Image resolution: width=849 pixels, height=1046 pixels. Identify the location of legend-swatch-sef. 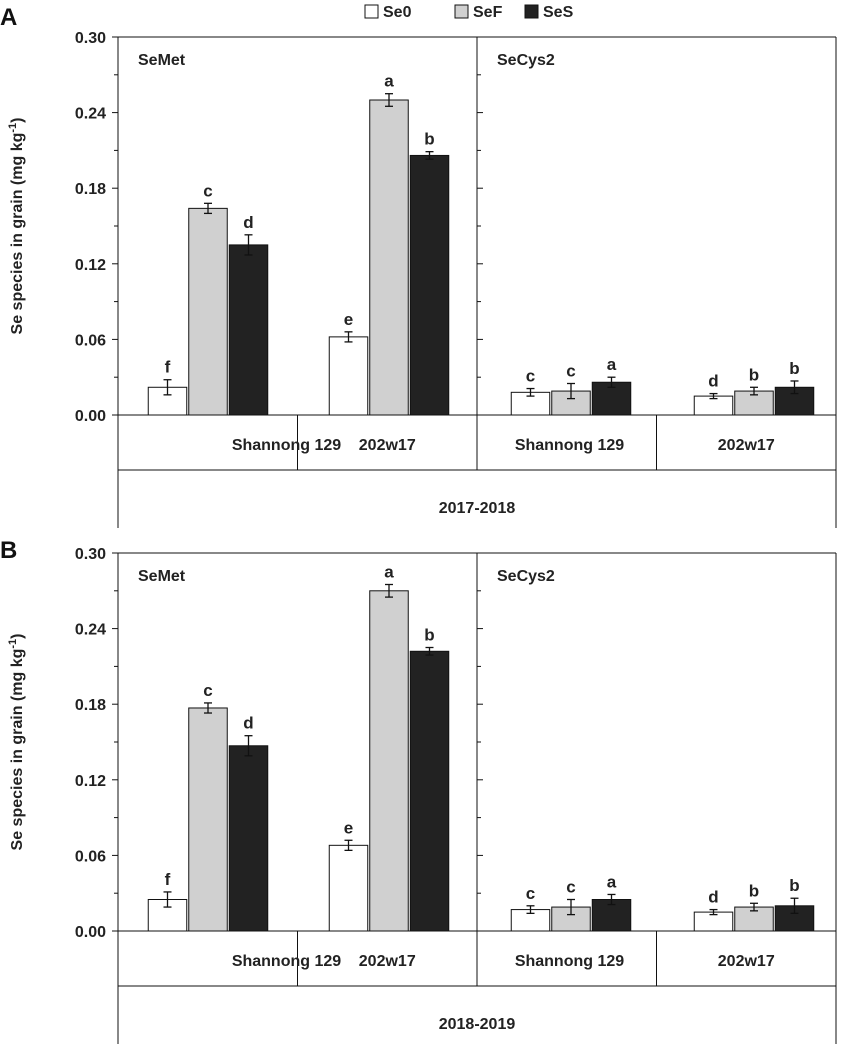
(461, 11).